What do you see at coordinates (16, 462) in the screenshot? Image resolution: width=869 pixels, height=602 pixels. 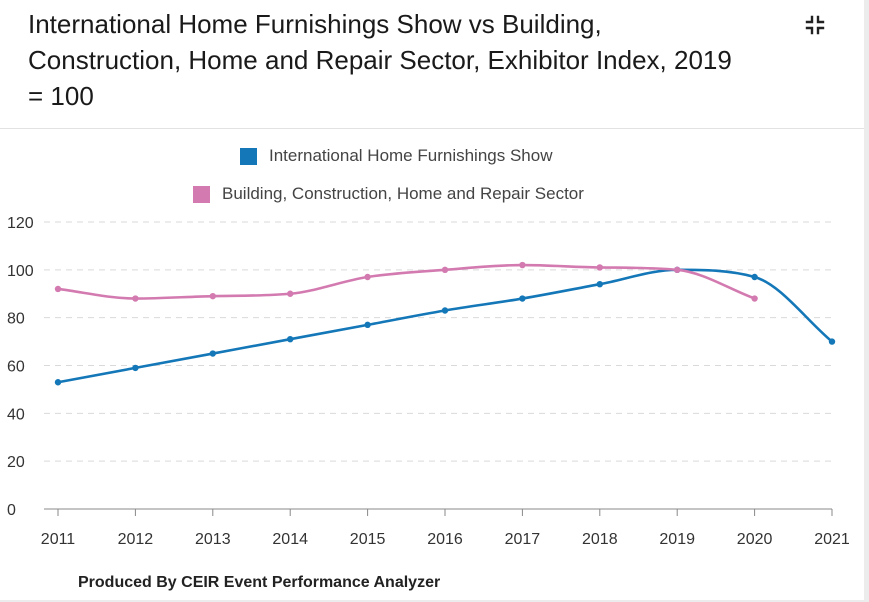 I see `y-tick-label: 20` at bounding box center [16, 462].